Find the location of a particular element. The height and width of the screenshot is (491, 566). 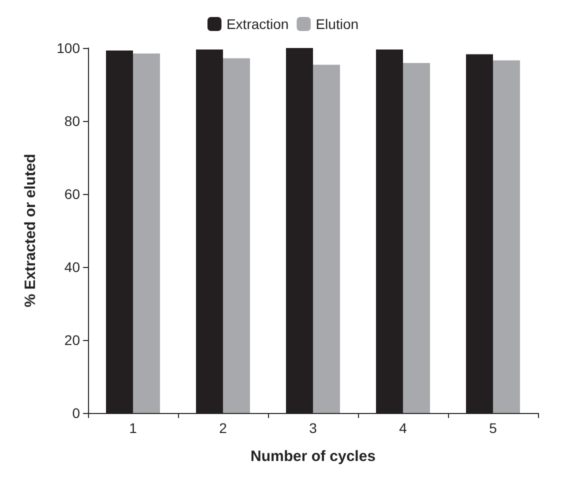

y-tick-label: 40 is located at coordinates (72, 267).